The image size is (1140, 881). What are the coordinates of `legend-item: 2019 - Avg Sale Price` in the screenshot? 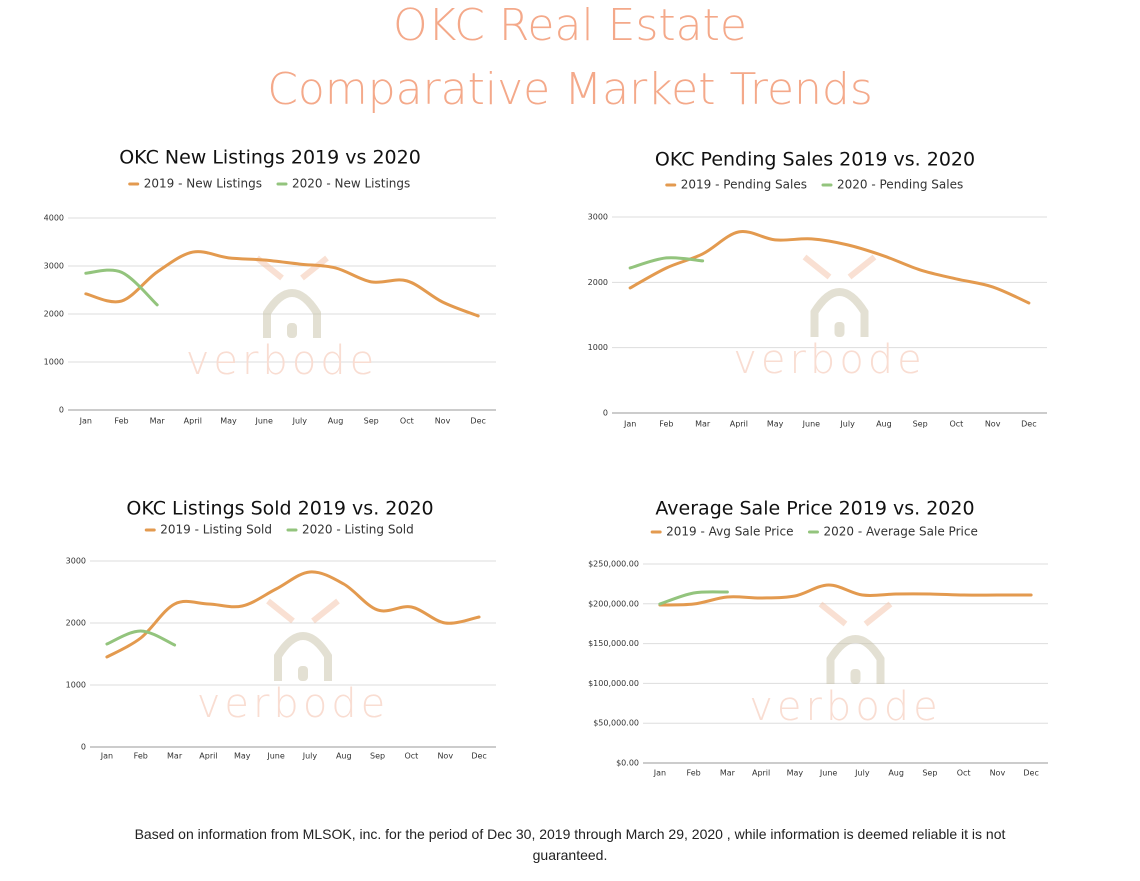 It's located at (721, 532).